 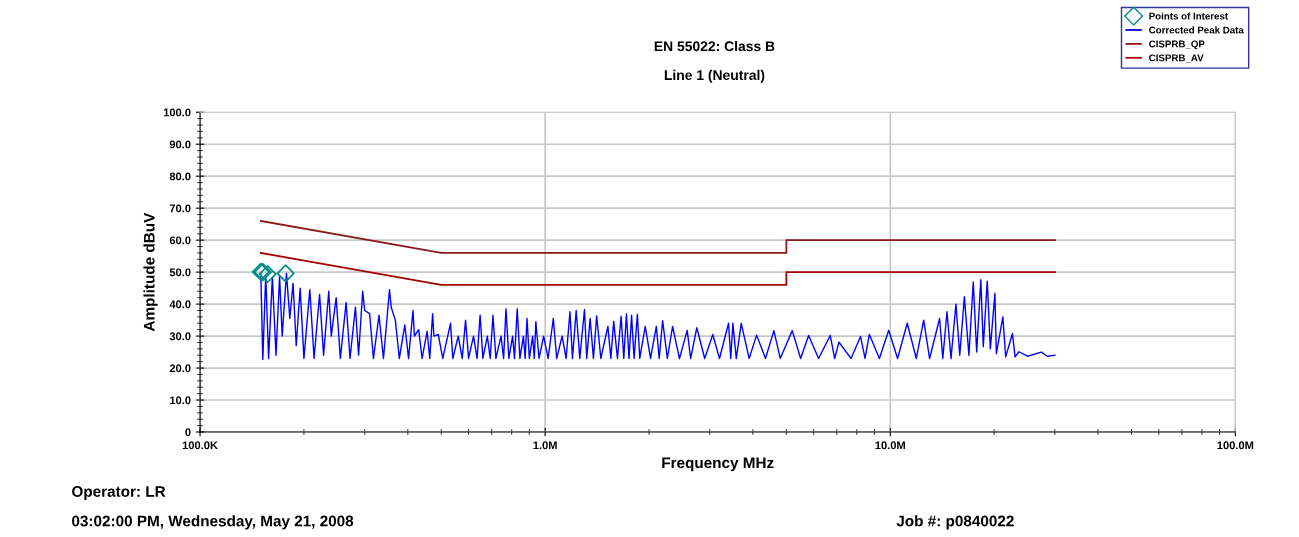 What do you see at coordinates (150, 272) in the screenshot?
I see `y-axis-title: Amplitude dBuV` at bounding box center [150, 272].